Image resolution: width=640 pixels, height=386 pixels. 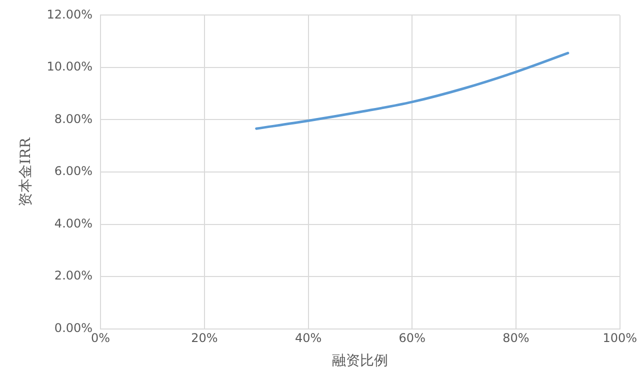 I want to click on line-series, so click(x=412, y=91).